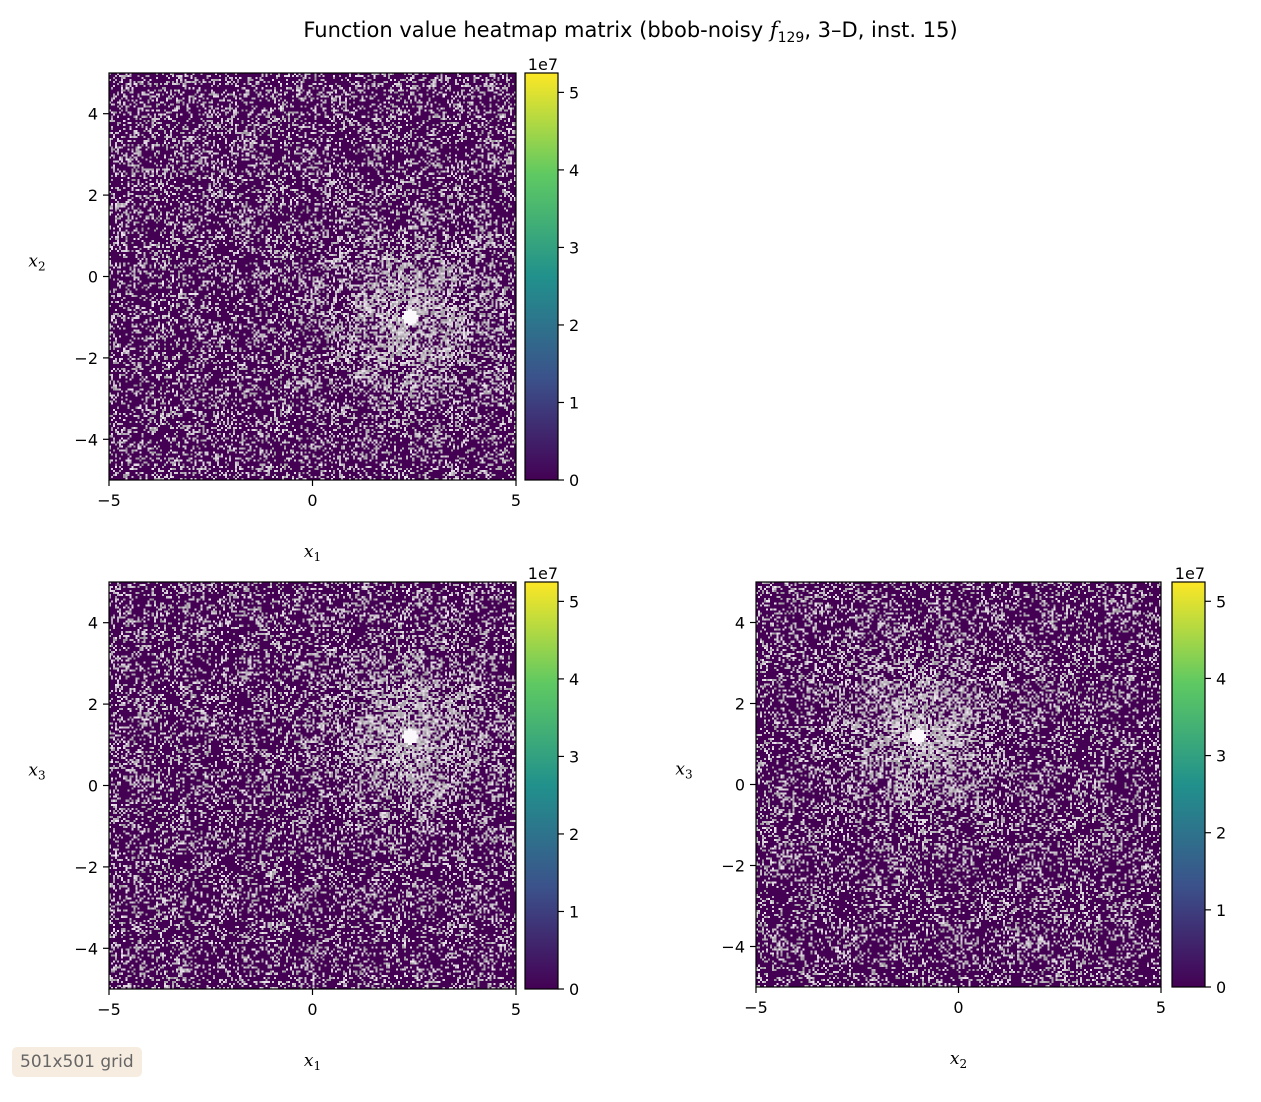 This screenshot has height=1102, width=1261. I want to click on y-axis-label: x2, so click(36, 263).